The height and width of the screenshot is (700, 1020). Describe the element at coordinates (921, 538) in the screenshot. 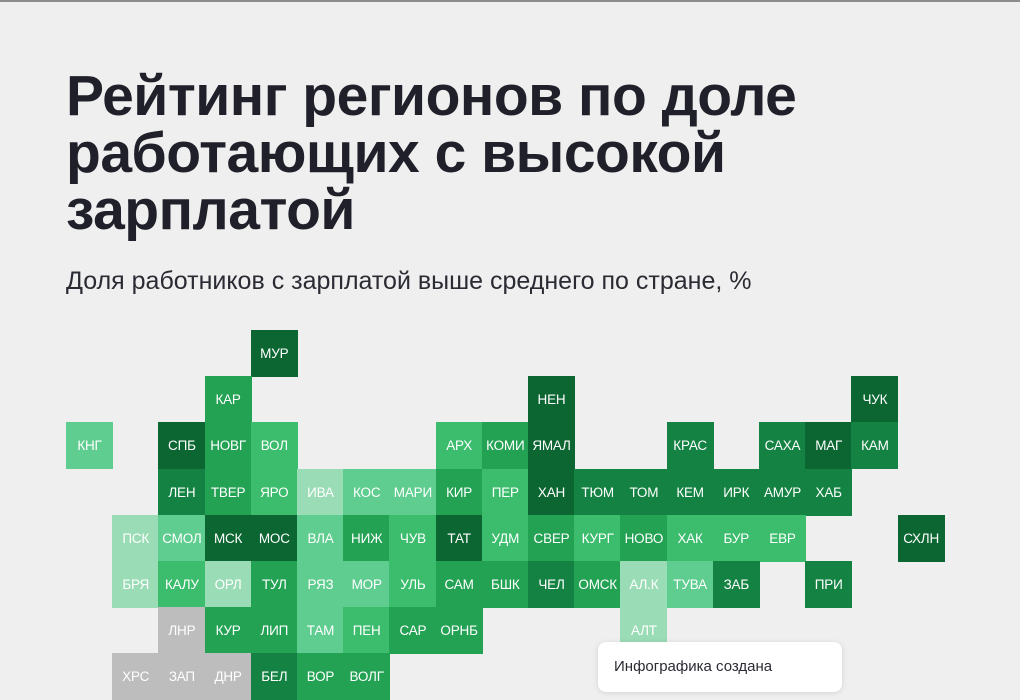

I see `region-tile: СХЛН` at that location.